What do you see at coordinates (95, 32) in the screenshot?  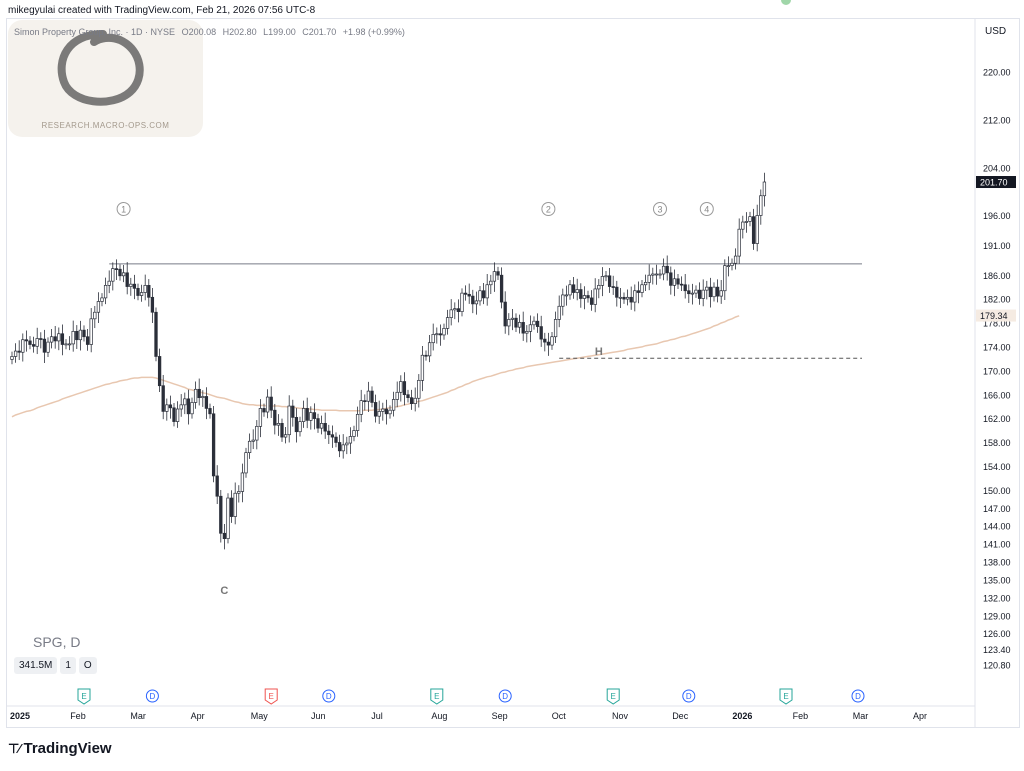 I see `symbol-name: Simon Property Group, Inc. · 1D · NYSE` at bounding box center [95, 32].